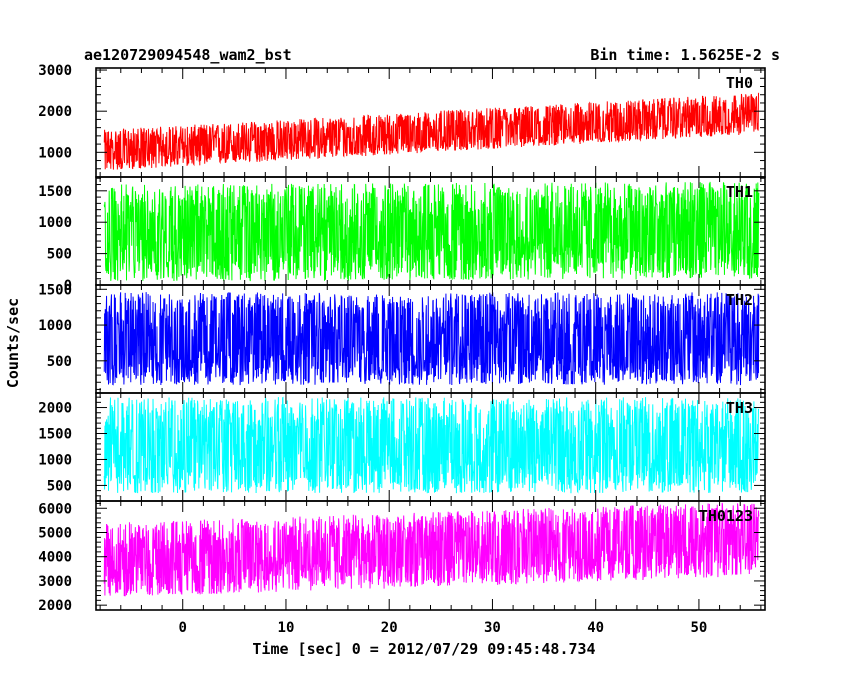  What do you see at coordinates (431, 231) in the screenshot?
I see `series-th1` at bounding box center [431, 231].